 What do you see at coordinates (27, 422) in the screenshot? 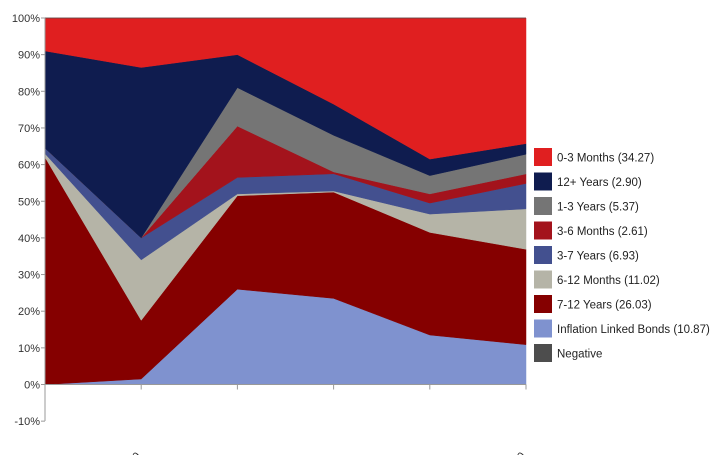
I see `y-tick-label: -10%` at bounding box center [27, 422].